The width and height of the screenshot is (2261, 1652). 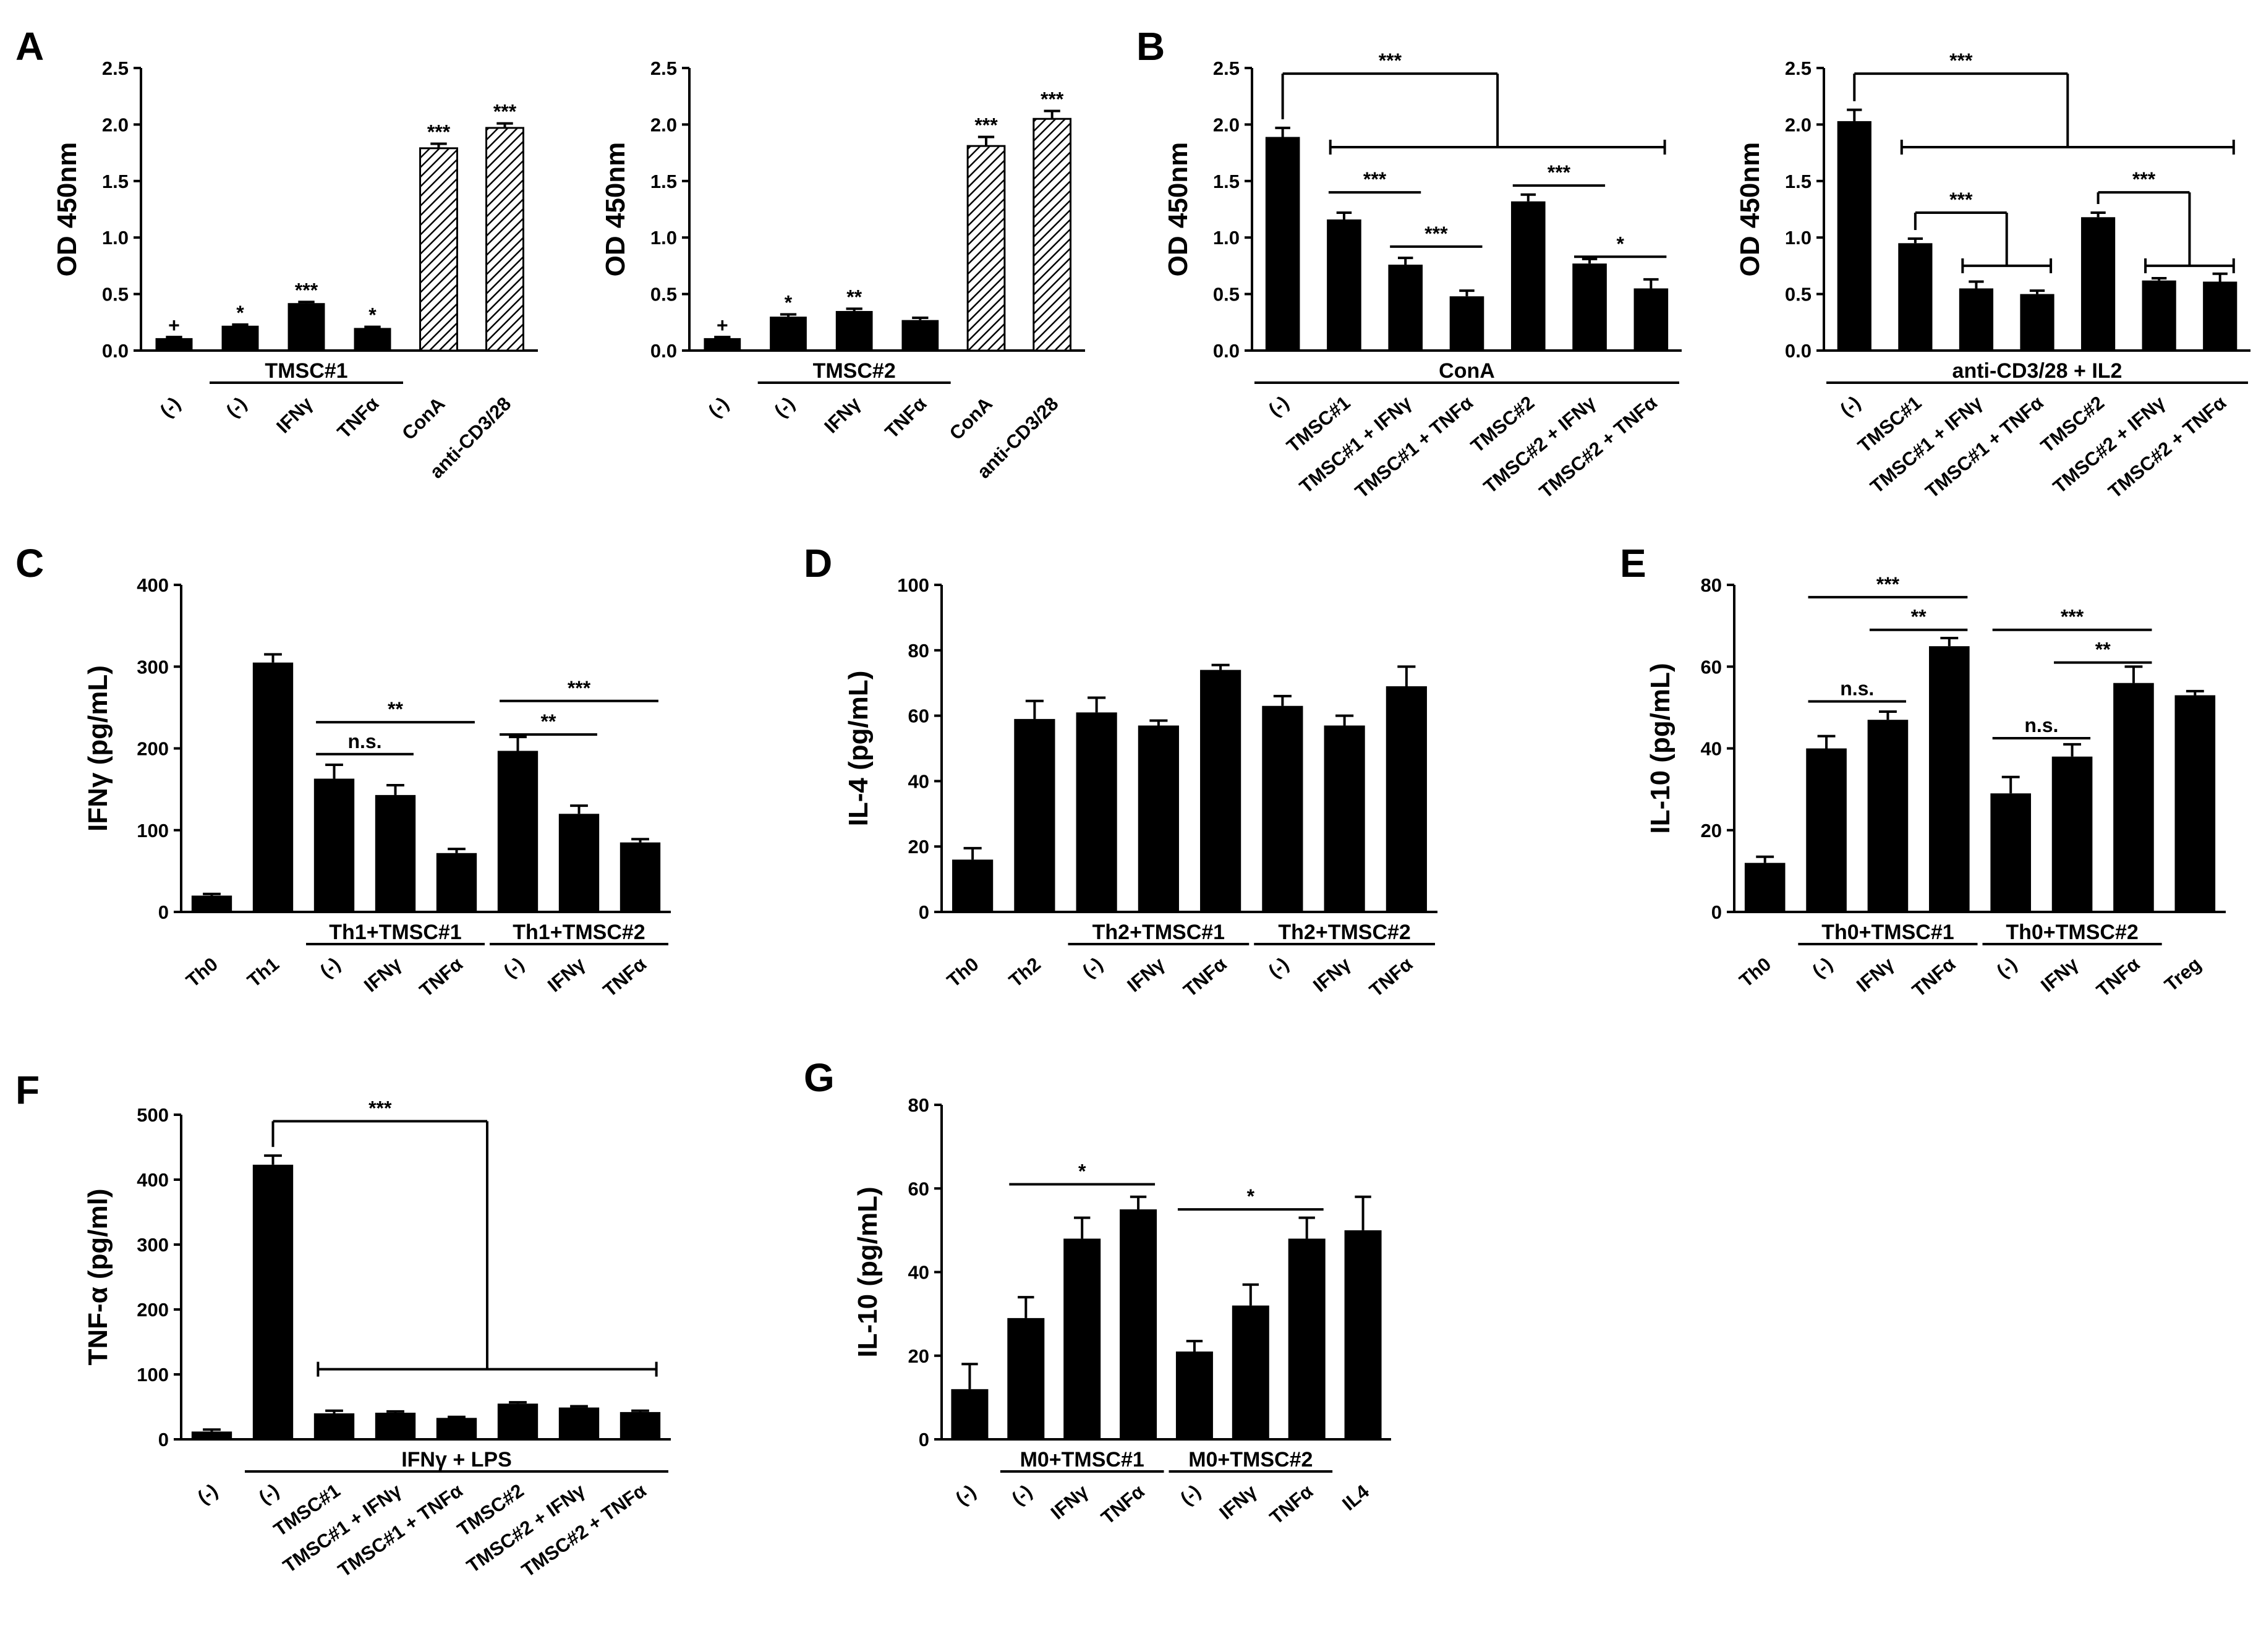 I want to click on group-label: Th1+TMSC#2, so click(x=579, y=932).